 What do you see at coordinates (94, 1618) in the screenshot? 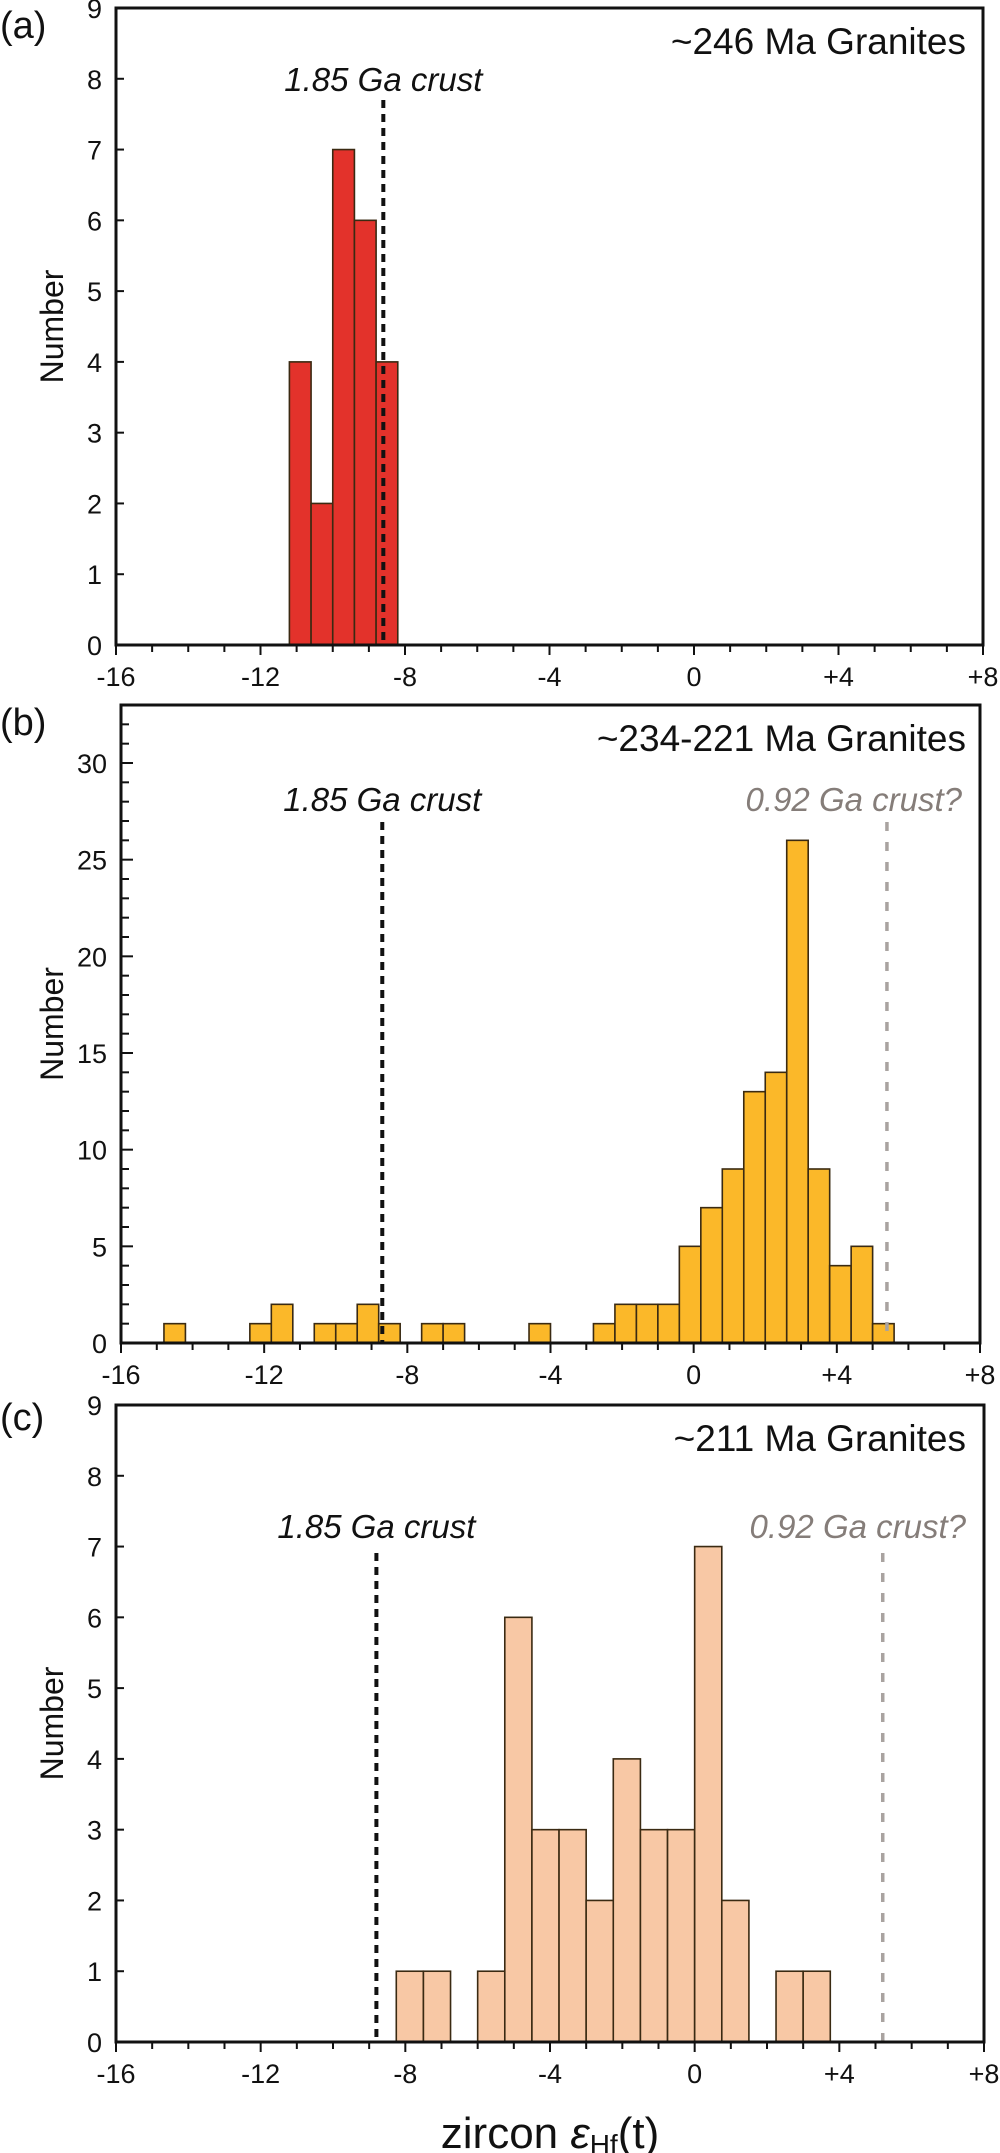
I see `y-tick-label: 6` at bounding box center [94, 1618].